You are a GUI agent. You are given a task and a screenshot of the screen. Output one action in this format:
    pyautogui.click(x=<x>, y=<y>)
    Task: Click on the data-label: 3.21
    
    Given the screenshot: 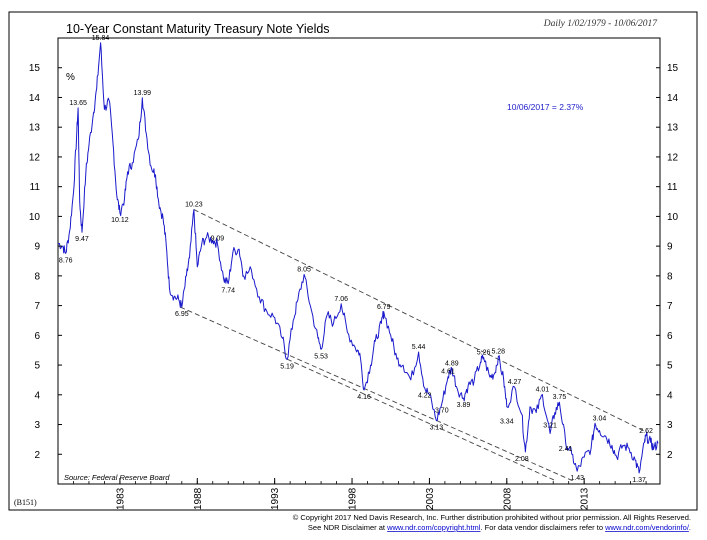 What is the action you would take?
    pyautogui.click(x=550, y=425)
    